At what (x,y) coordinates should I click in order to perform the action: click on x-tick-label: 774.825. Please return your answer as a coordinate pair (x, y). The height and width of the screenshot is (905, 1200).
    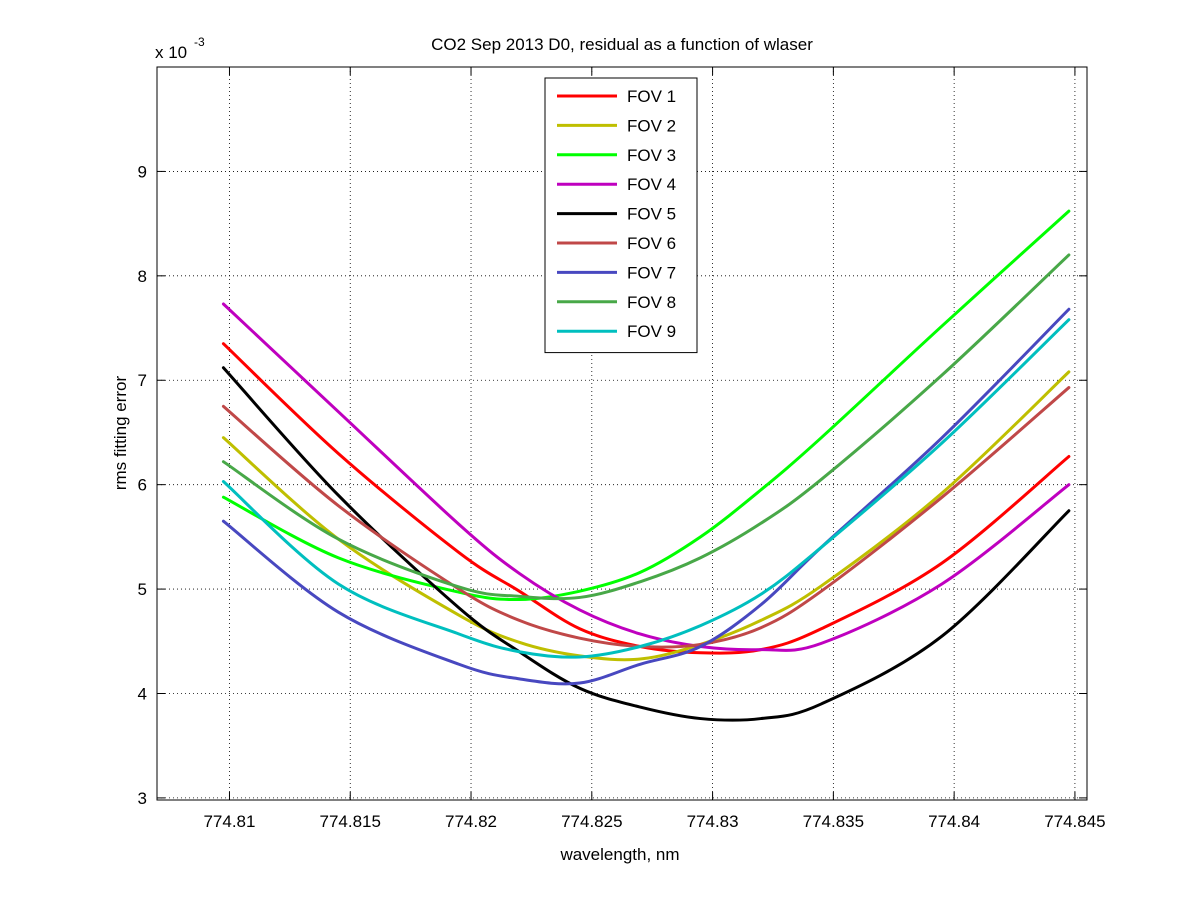
    Looking at the image, I should click on (591, 821).